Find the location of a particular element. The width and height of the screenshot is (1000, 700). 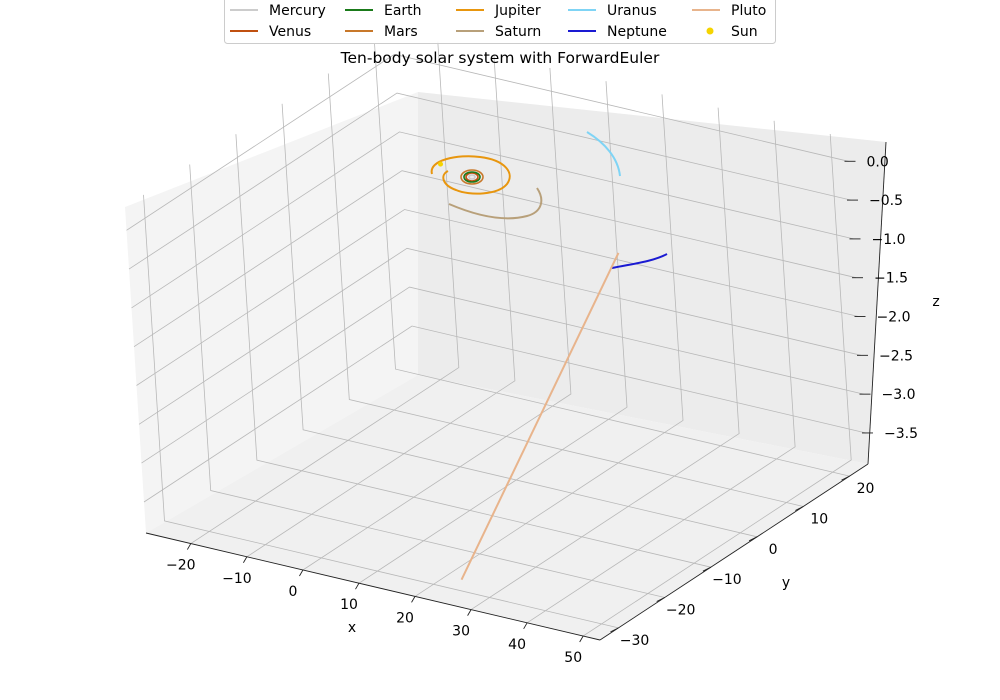

legend-entry-jupiter: Jupiter is located at coordinates (498, 11).